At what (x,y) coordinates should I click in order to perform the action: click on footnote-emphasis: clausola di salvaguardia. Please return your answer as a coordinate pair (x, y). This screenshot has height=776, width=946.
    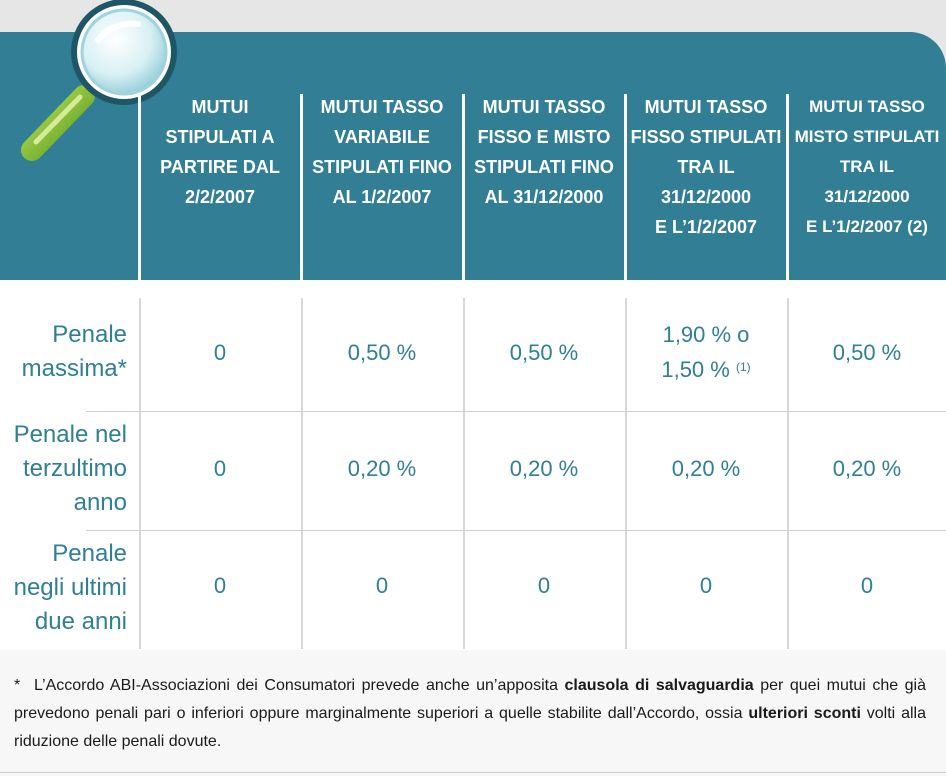
    Looking at the image, I should click on (659, 685).